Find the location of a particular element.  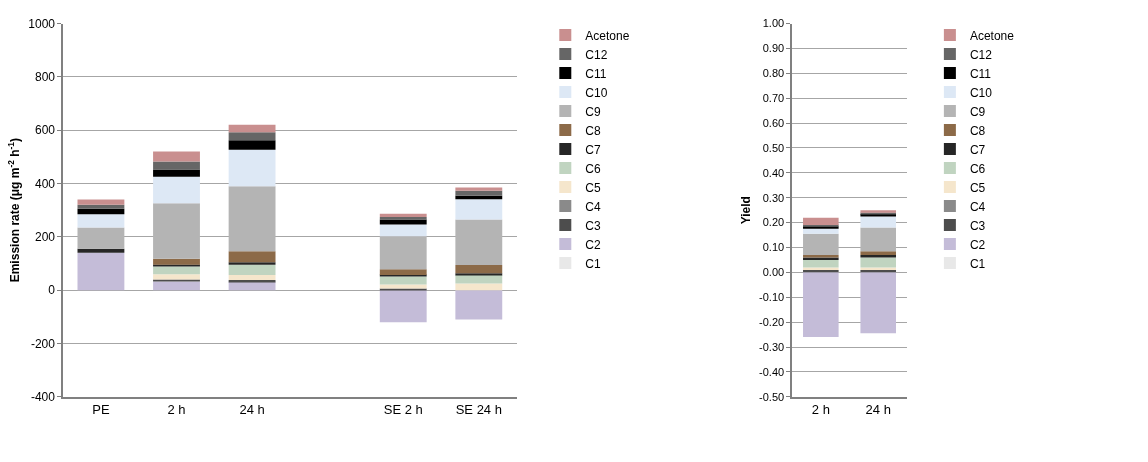

y-tick-label: -0.50 is located at coordinates (772, 396).